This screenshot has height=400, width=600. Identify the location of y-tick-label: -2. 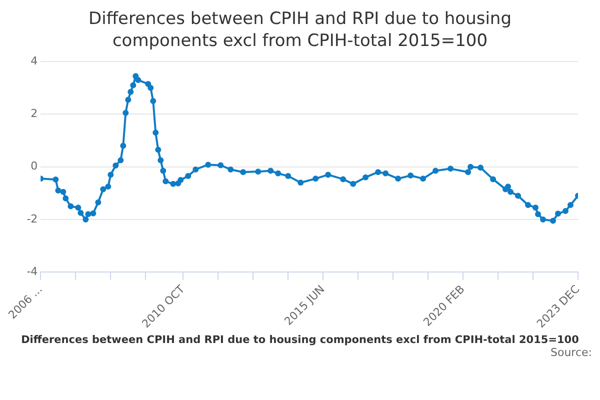
(32, 219).